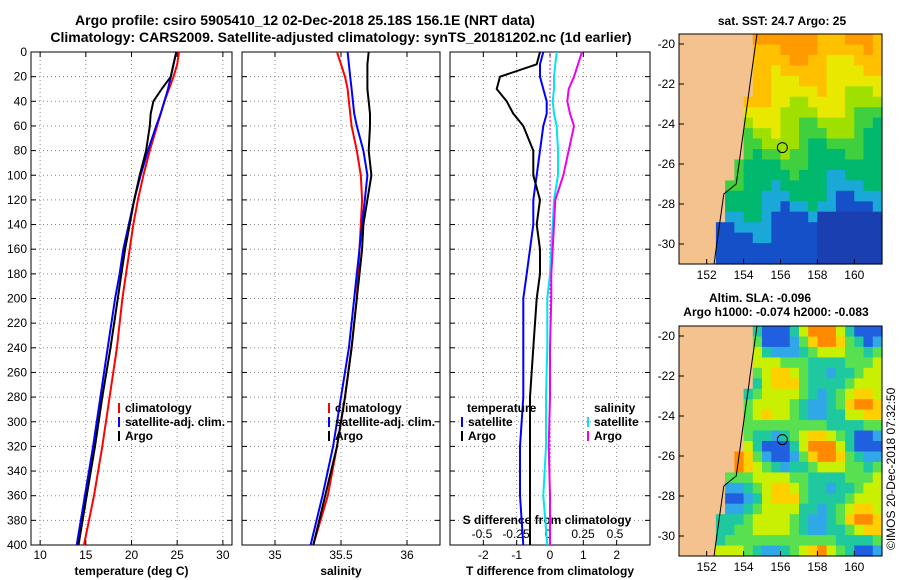 The height and width of the screenshot is (580, 900). I want to click on y-tick-label: -24, so click(667, 416).